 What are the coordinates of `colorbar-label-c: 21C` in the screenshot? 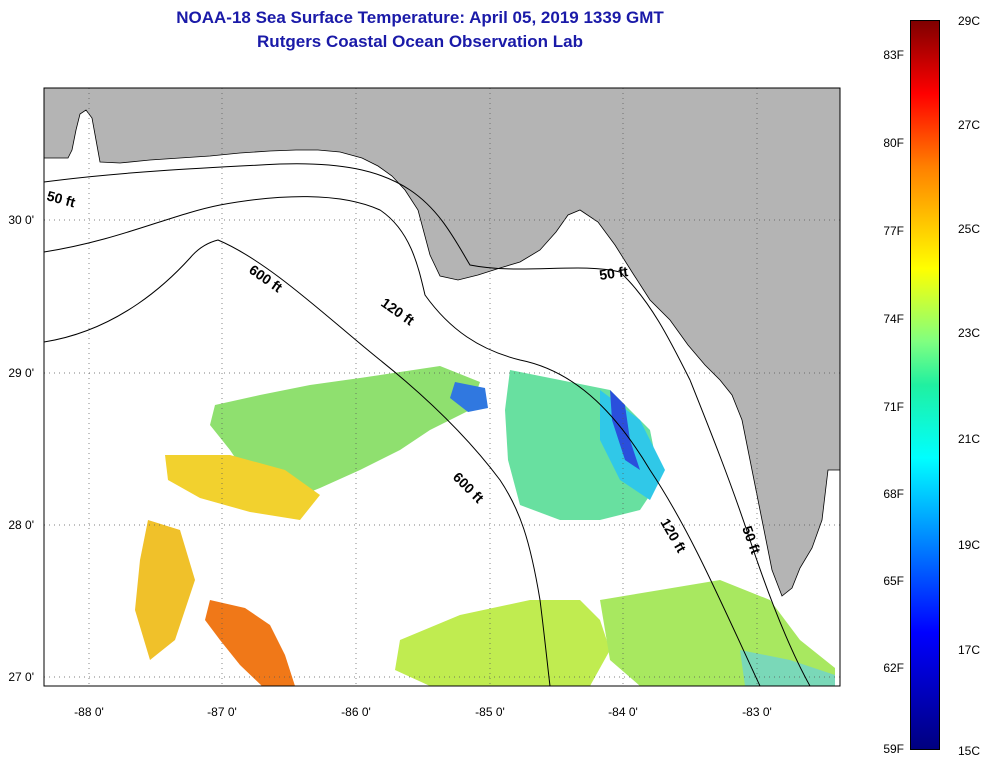 It's located at (969, 439).